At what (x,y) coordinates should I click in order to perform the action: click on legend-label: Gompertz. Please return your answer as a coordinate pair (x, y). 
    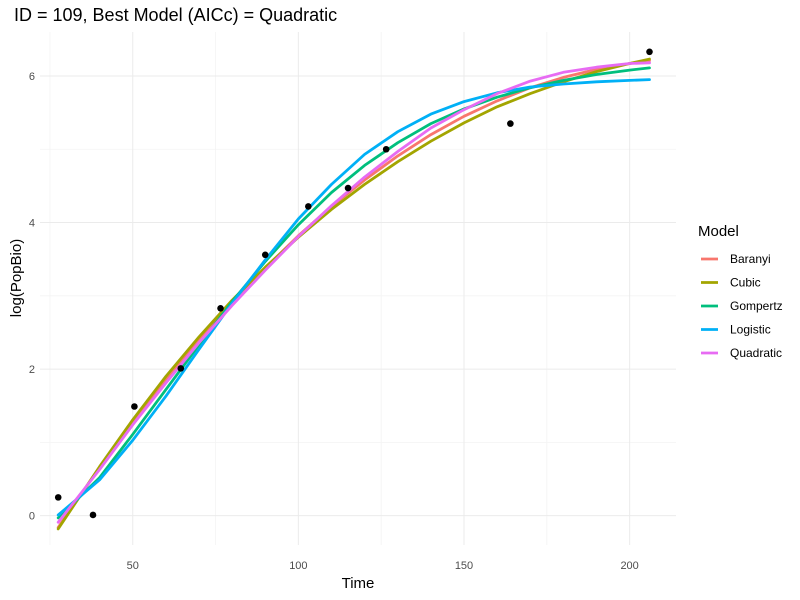
    Looking at the image, I should click on (756, 306).